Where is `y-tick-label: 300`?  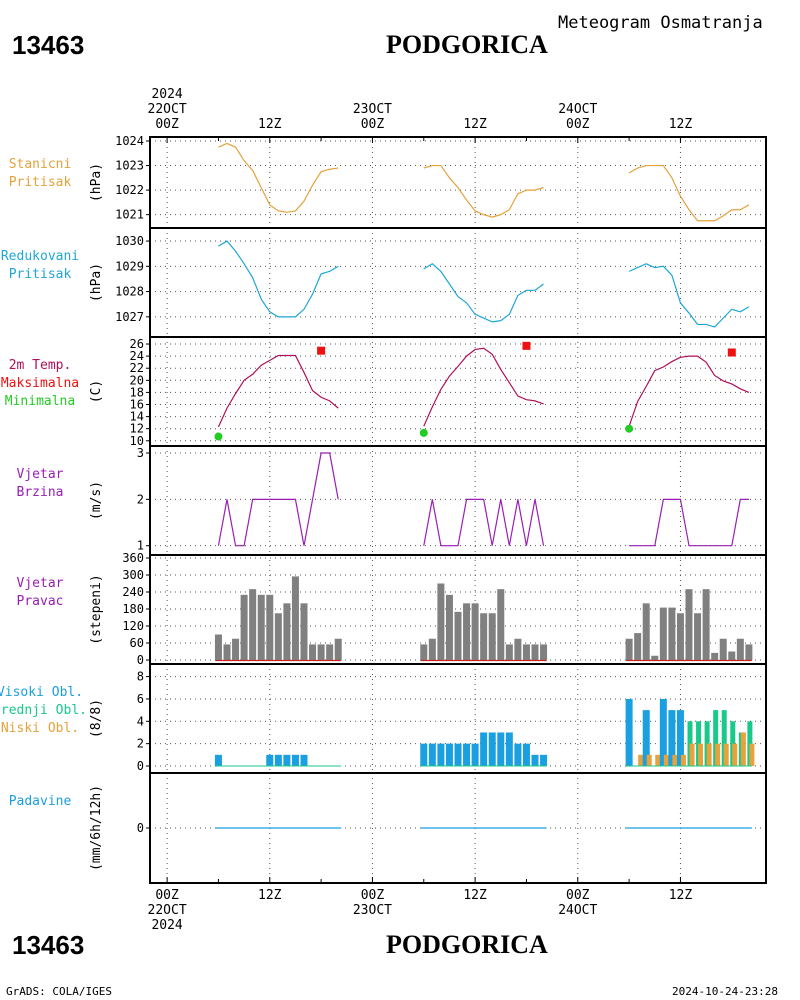
y-tick-label: 300 is located at coordinates (133, 575).